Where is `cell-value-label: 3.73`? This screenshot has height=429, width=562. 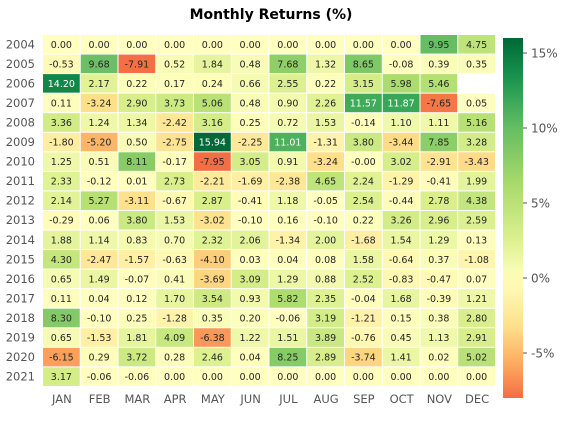 cell-value-label: 3.73 is located at coordinates (174, 103).